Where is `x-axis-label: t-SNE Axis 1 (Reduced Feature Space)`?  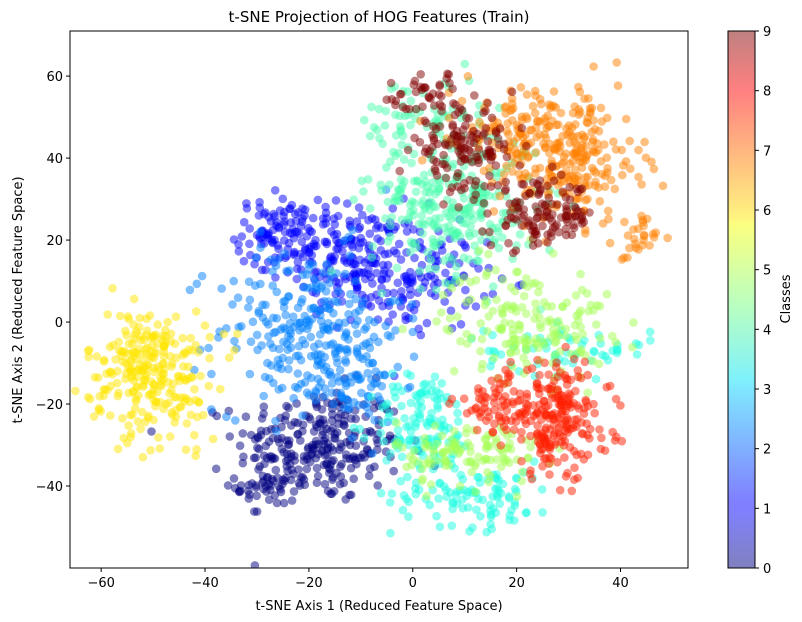
x-axis-label: t-SNE Axis 1 (Reduced Feature Space) is located at coordinates (378, 606).